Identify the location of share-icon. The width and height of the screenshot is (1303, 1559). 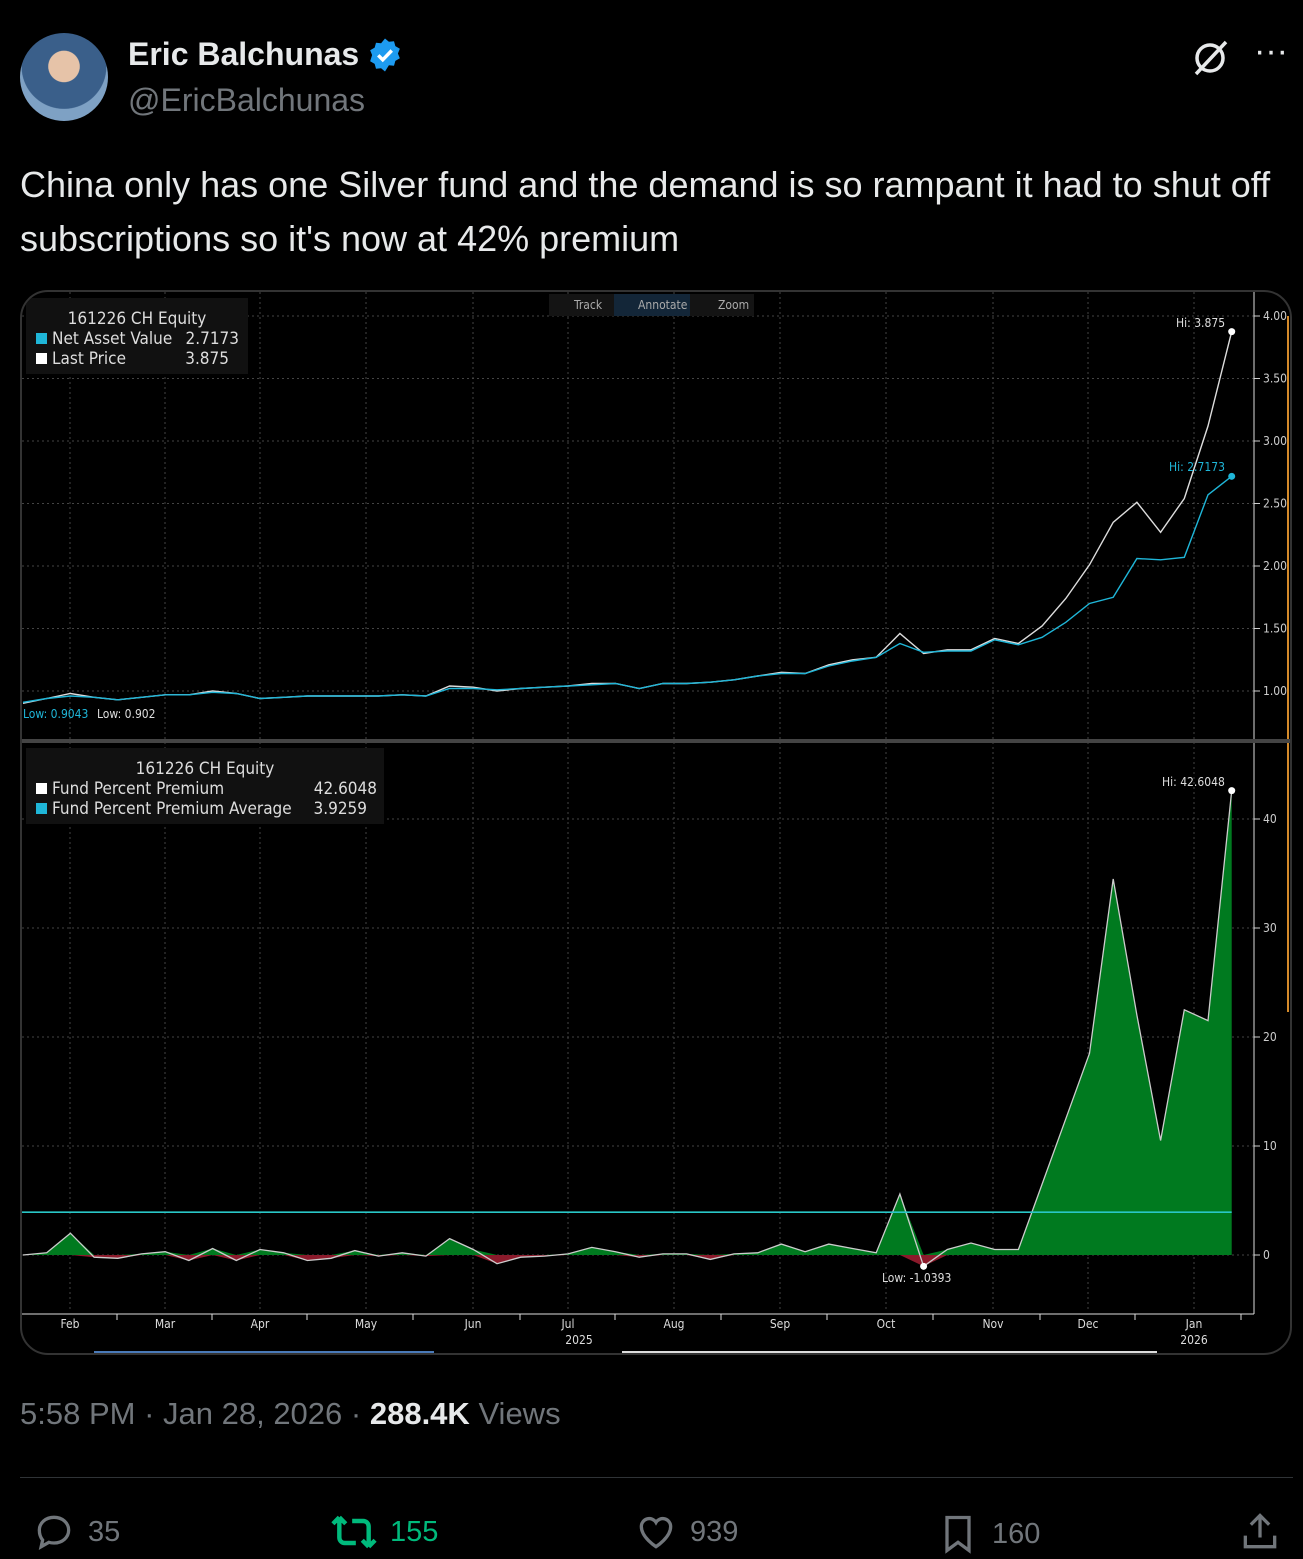
(1260, 1531).